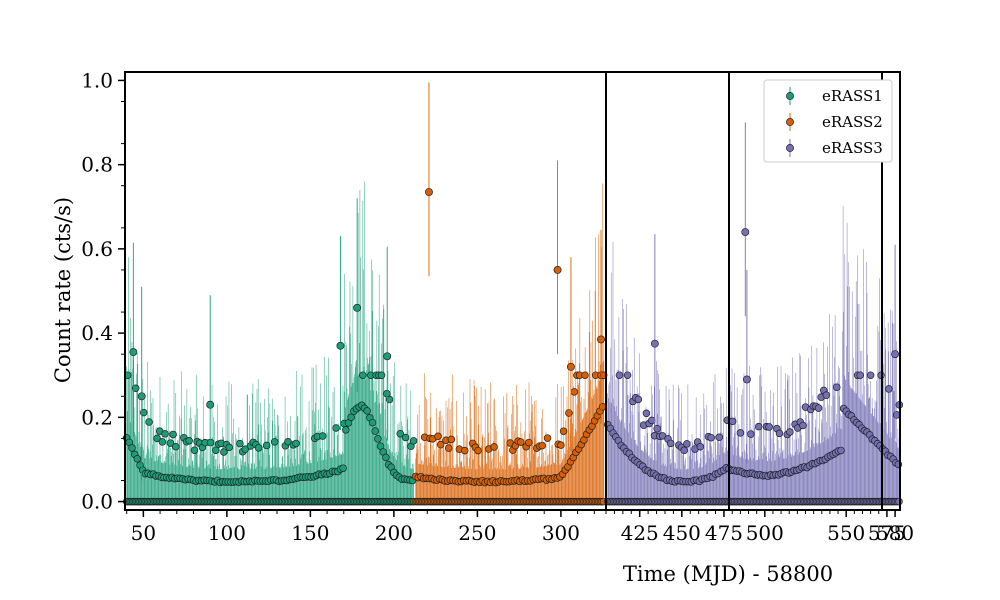 Image resolution: width=1000 pixels, height=600 pixels. What do you see at coordinates (724, 533) in the screenshot?
I see `x-tick-label: 475` at bounding box center [724, 533].